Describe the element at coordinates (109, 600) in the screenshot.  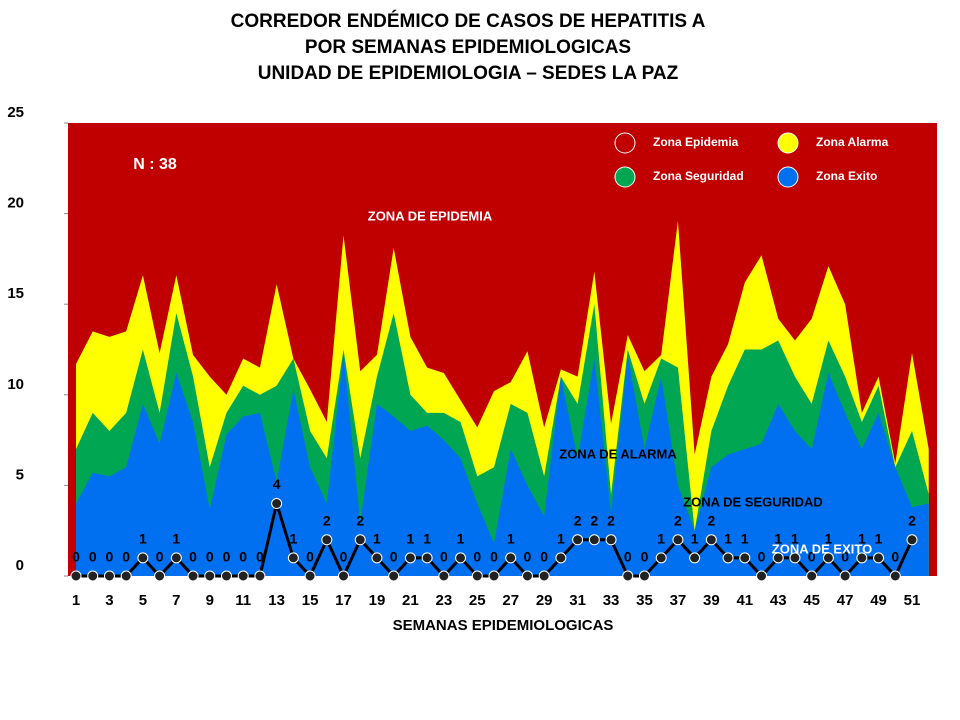
I see `x-tick-label: 3` at that location.